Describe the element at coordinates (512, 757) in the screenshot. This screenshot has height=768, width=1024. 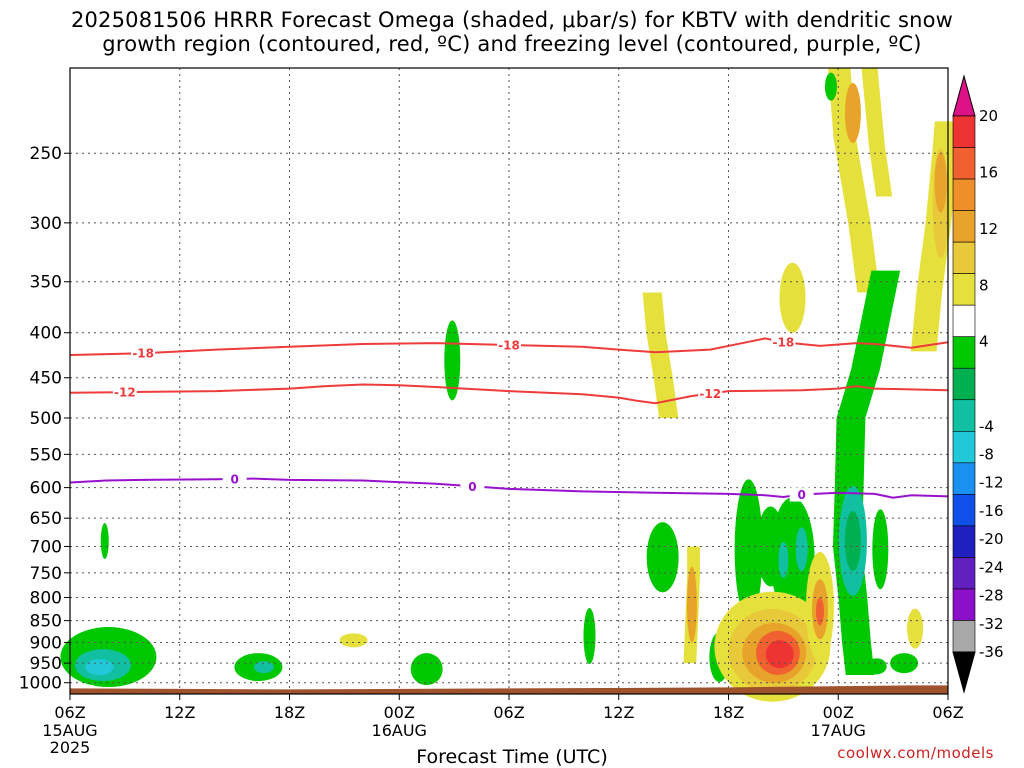
I see `x-axis-label: Forecast Time (UTC)` at that location.